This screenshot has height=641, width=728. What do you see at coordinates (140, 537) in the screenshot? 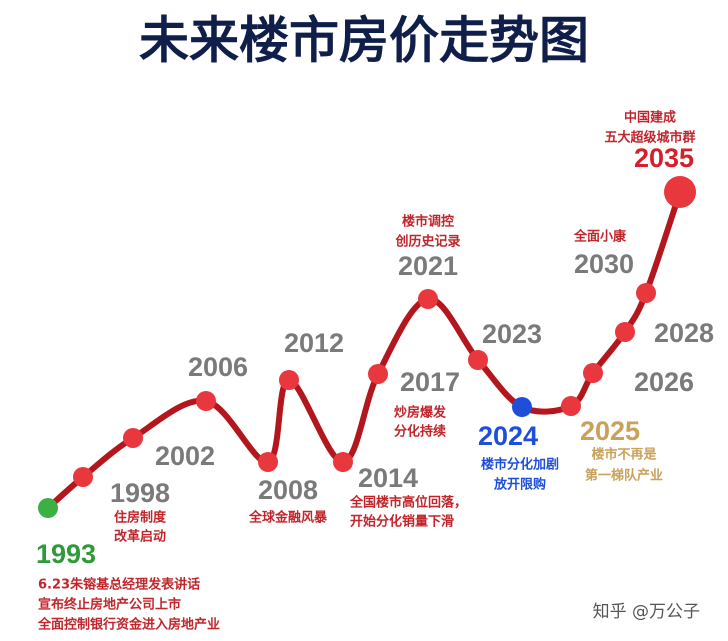
I see `node-note: 改革启动` at bounding box center [140, 537].